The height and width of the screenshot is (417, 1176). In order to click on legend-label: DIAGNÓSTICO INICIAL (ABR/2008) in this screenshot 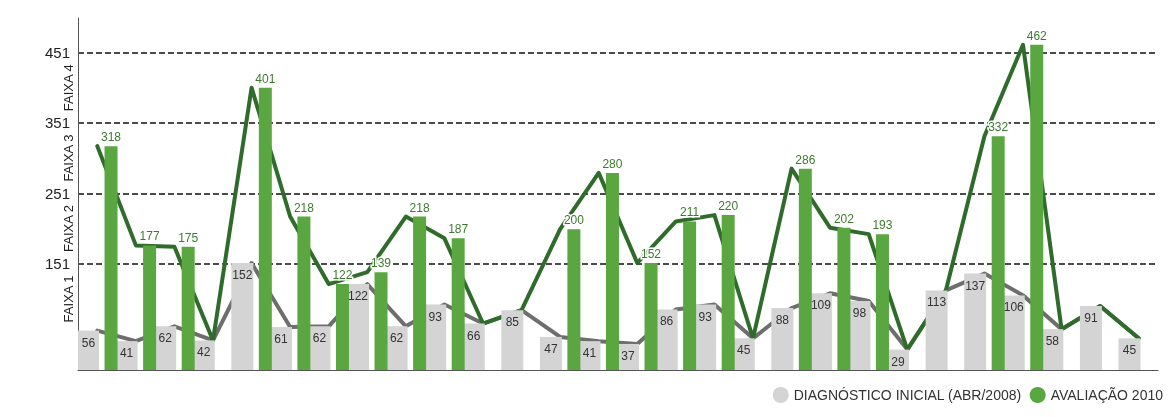, I will do `click(907, 395)`.